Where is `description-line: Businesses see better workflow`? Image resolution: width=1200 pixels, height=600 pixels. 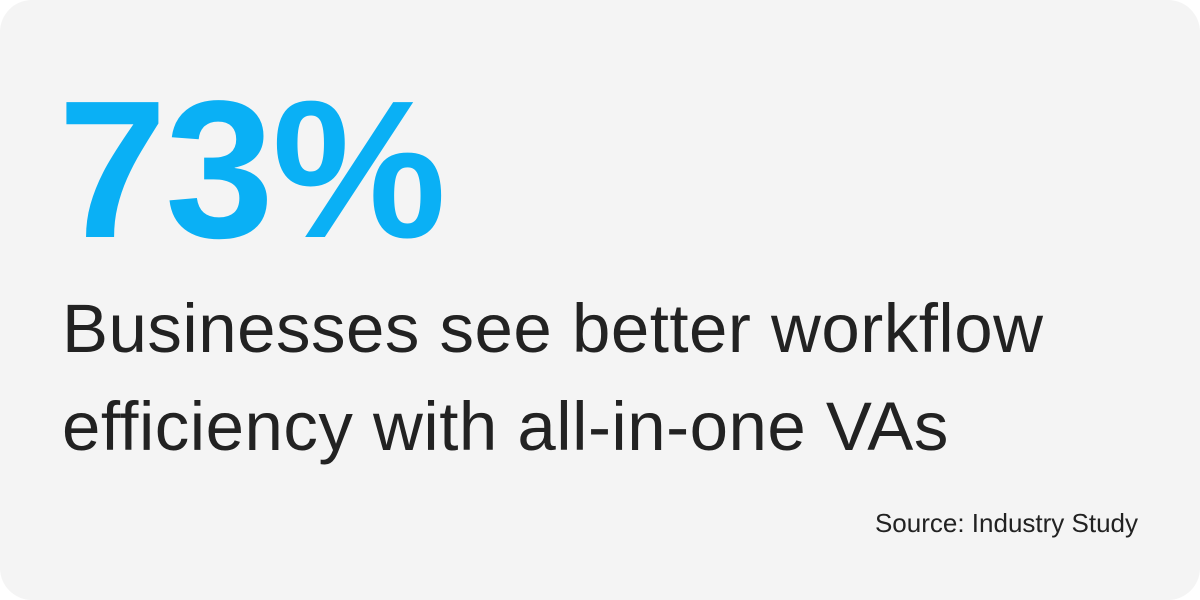
description-line: Businesses see better workflow is located at coordinates (553, 328).